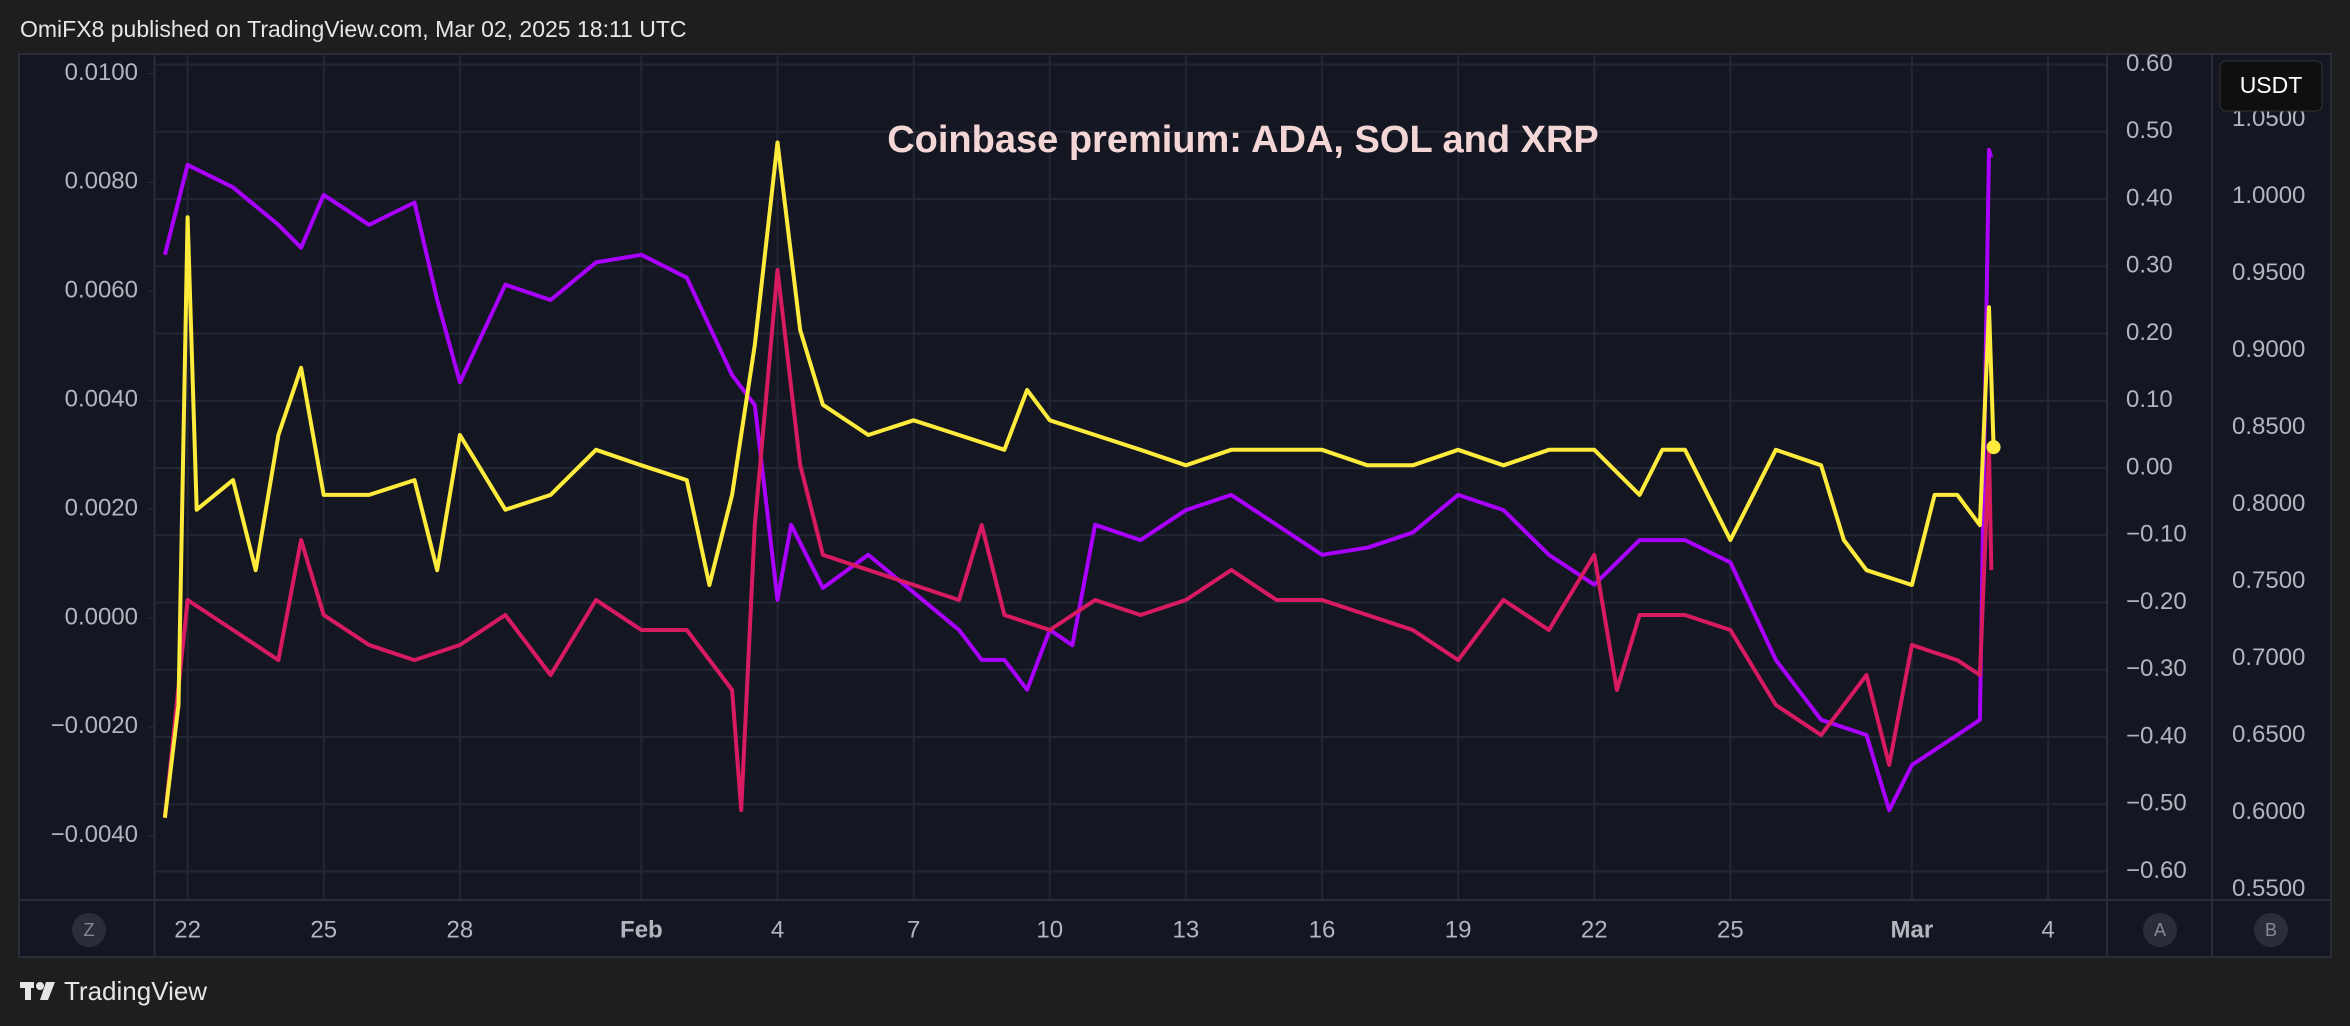 The width and height of the screenshot is (2350, 1026). I want to click on y2-tick-label: 0.30, so click(2149, 265).